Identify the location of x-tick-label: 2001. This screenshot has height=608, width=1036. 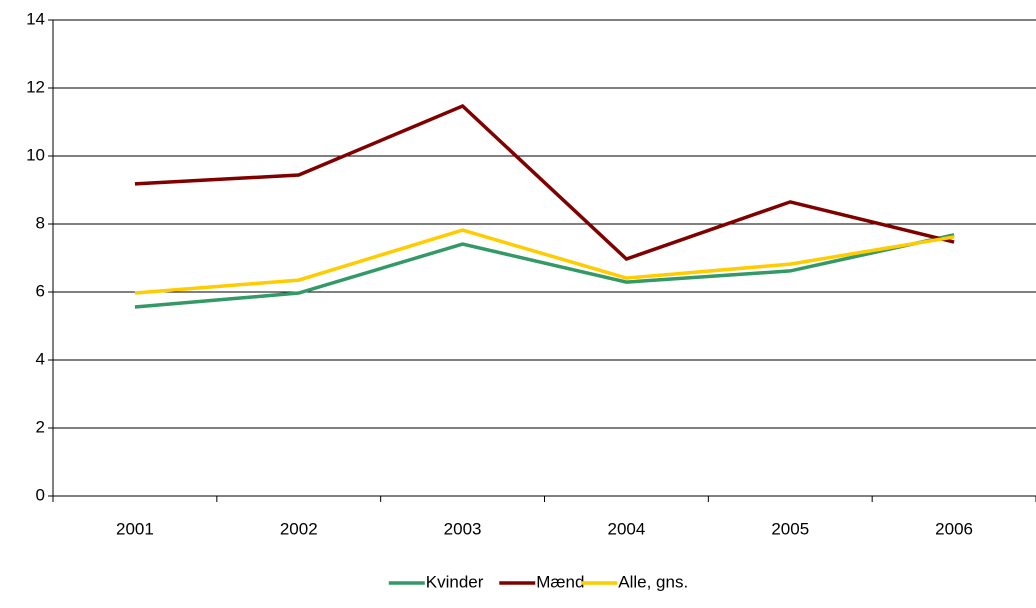
(135, 528).